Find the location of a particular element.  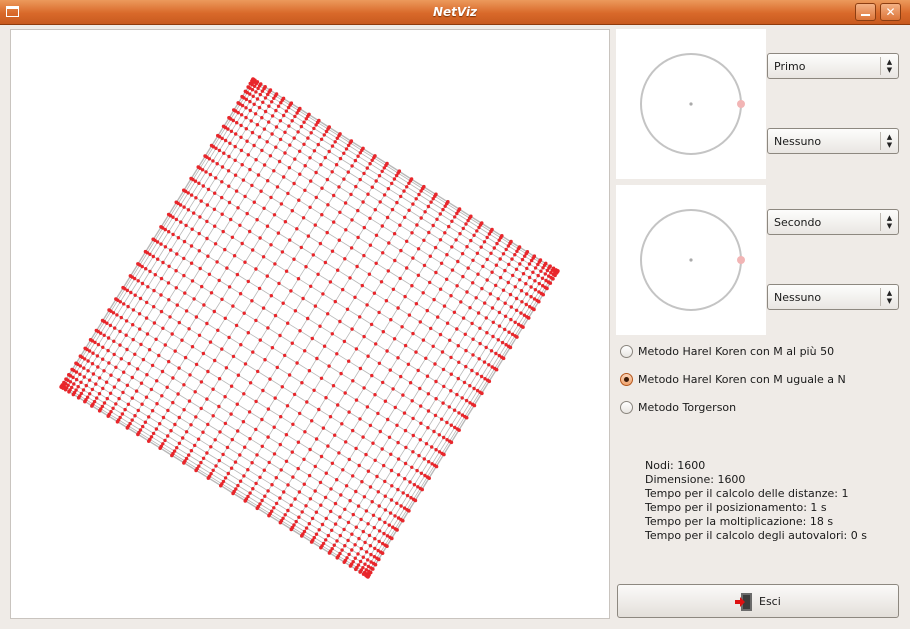

second-secondary-select: Nessuno ▲ ▼ is located at coordinates (833, 297).